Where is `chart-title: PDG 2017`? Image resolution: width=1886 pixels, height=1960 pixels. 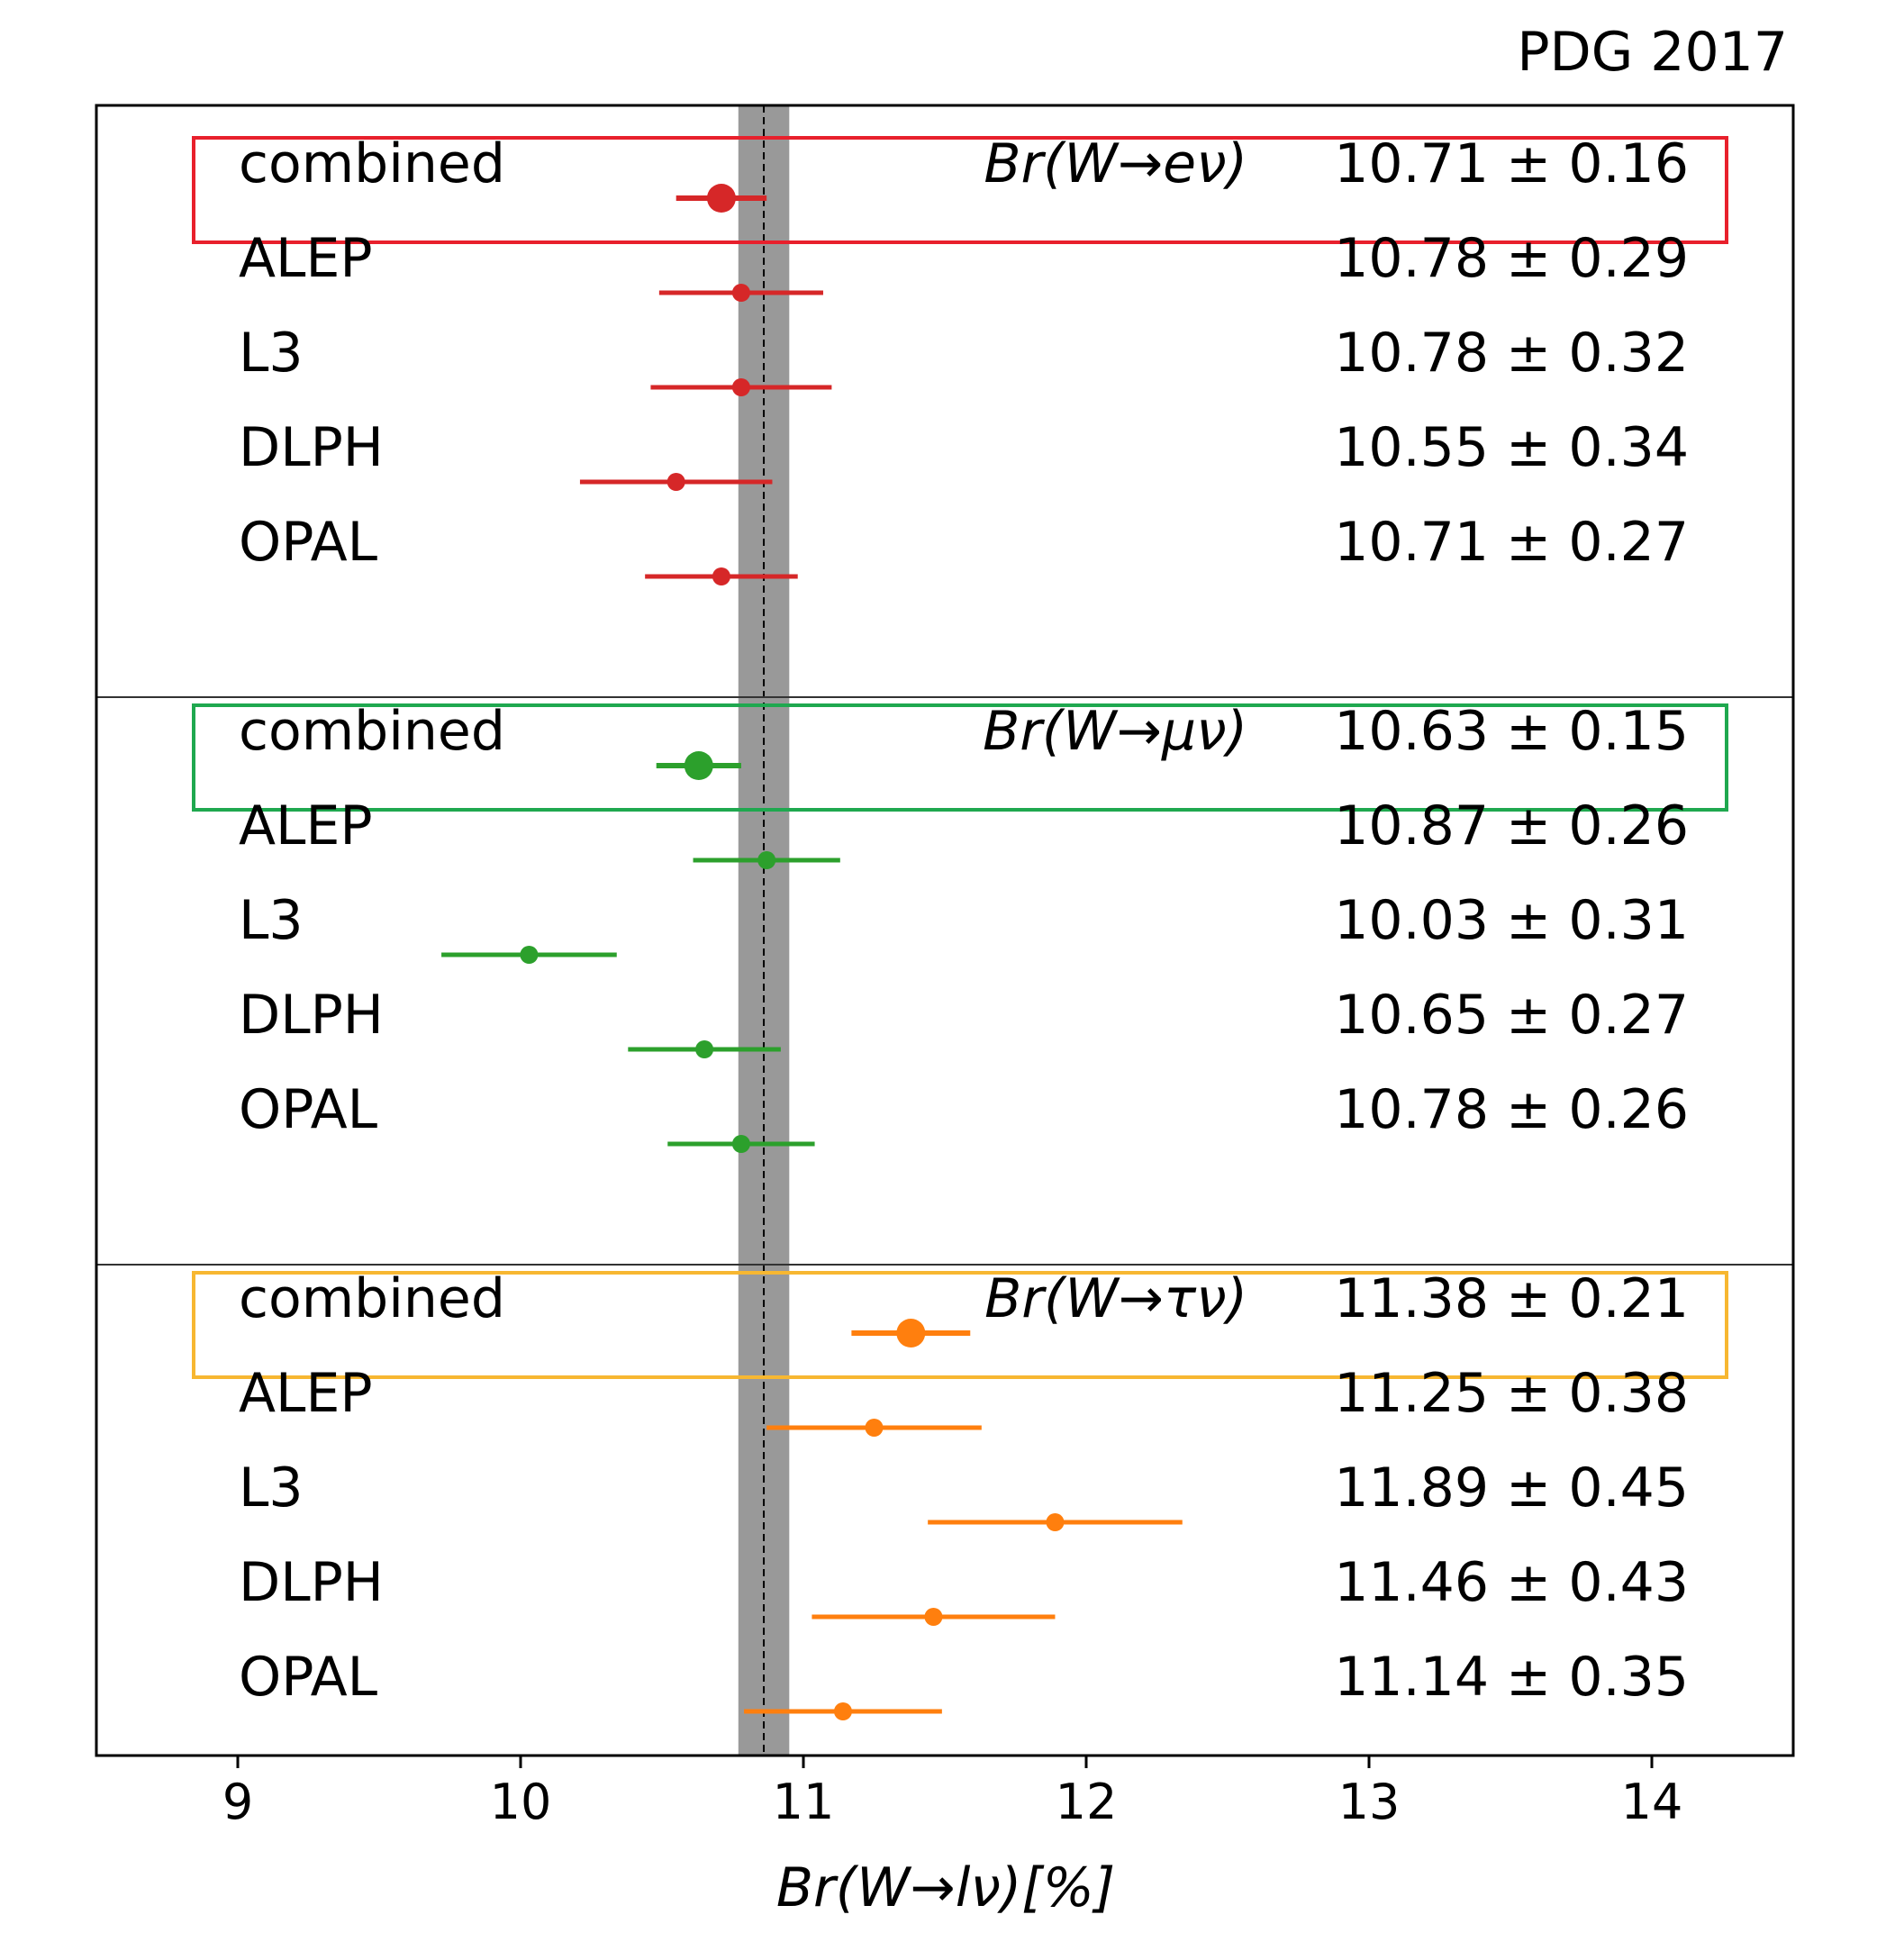 chart-title: PDG 2017 is located at coordinates (1652, 52).